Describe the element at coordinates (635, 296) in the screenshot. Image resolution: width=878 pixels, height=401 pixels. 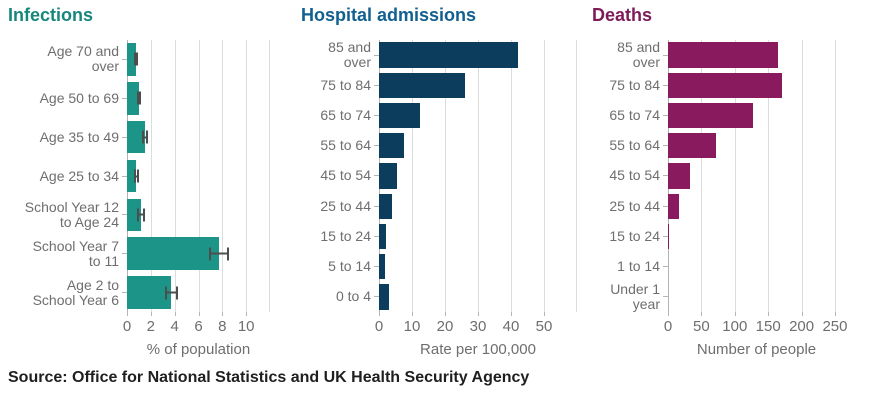
I see `y-axis-label-text: Under 1 year` at that location.